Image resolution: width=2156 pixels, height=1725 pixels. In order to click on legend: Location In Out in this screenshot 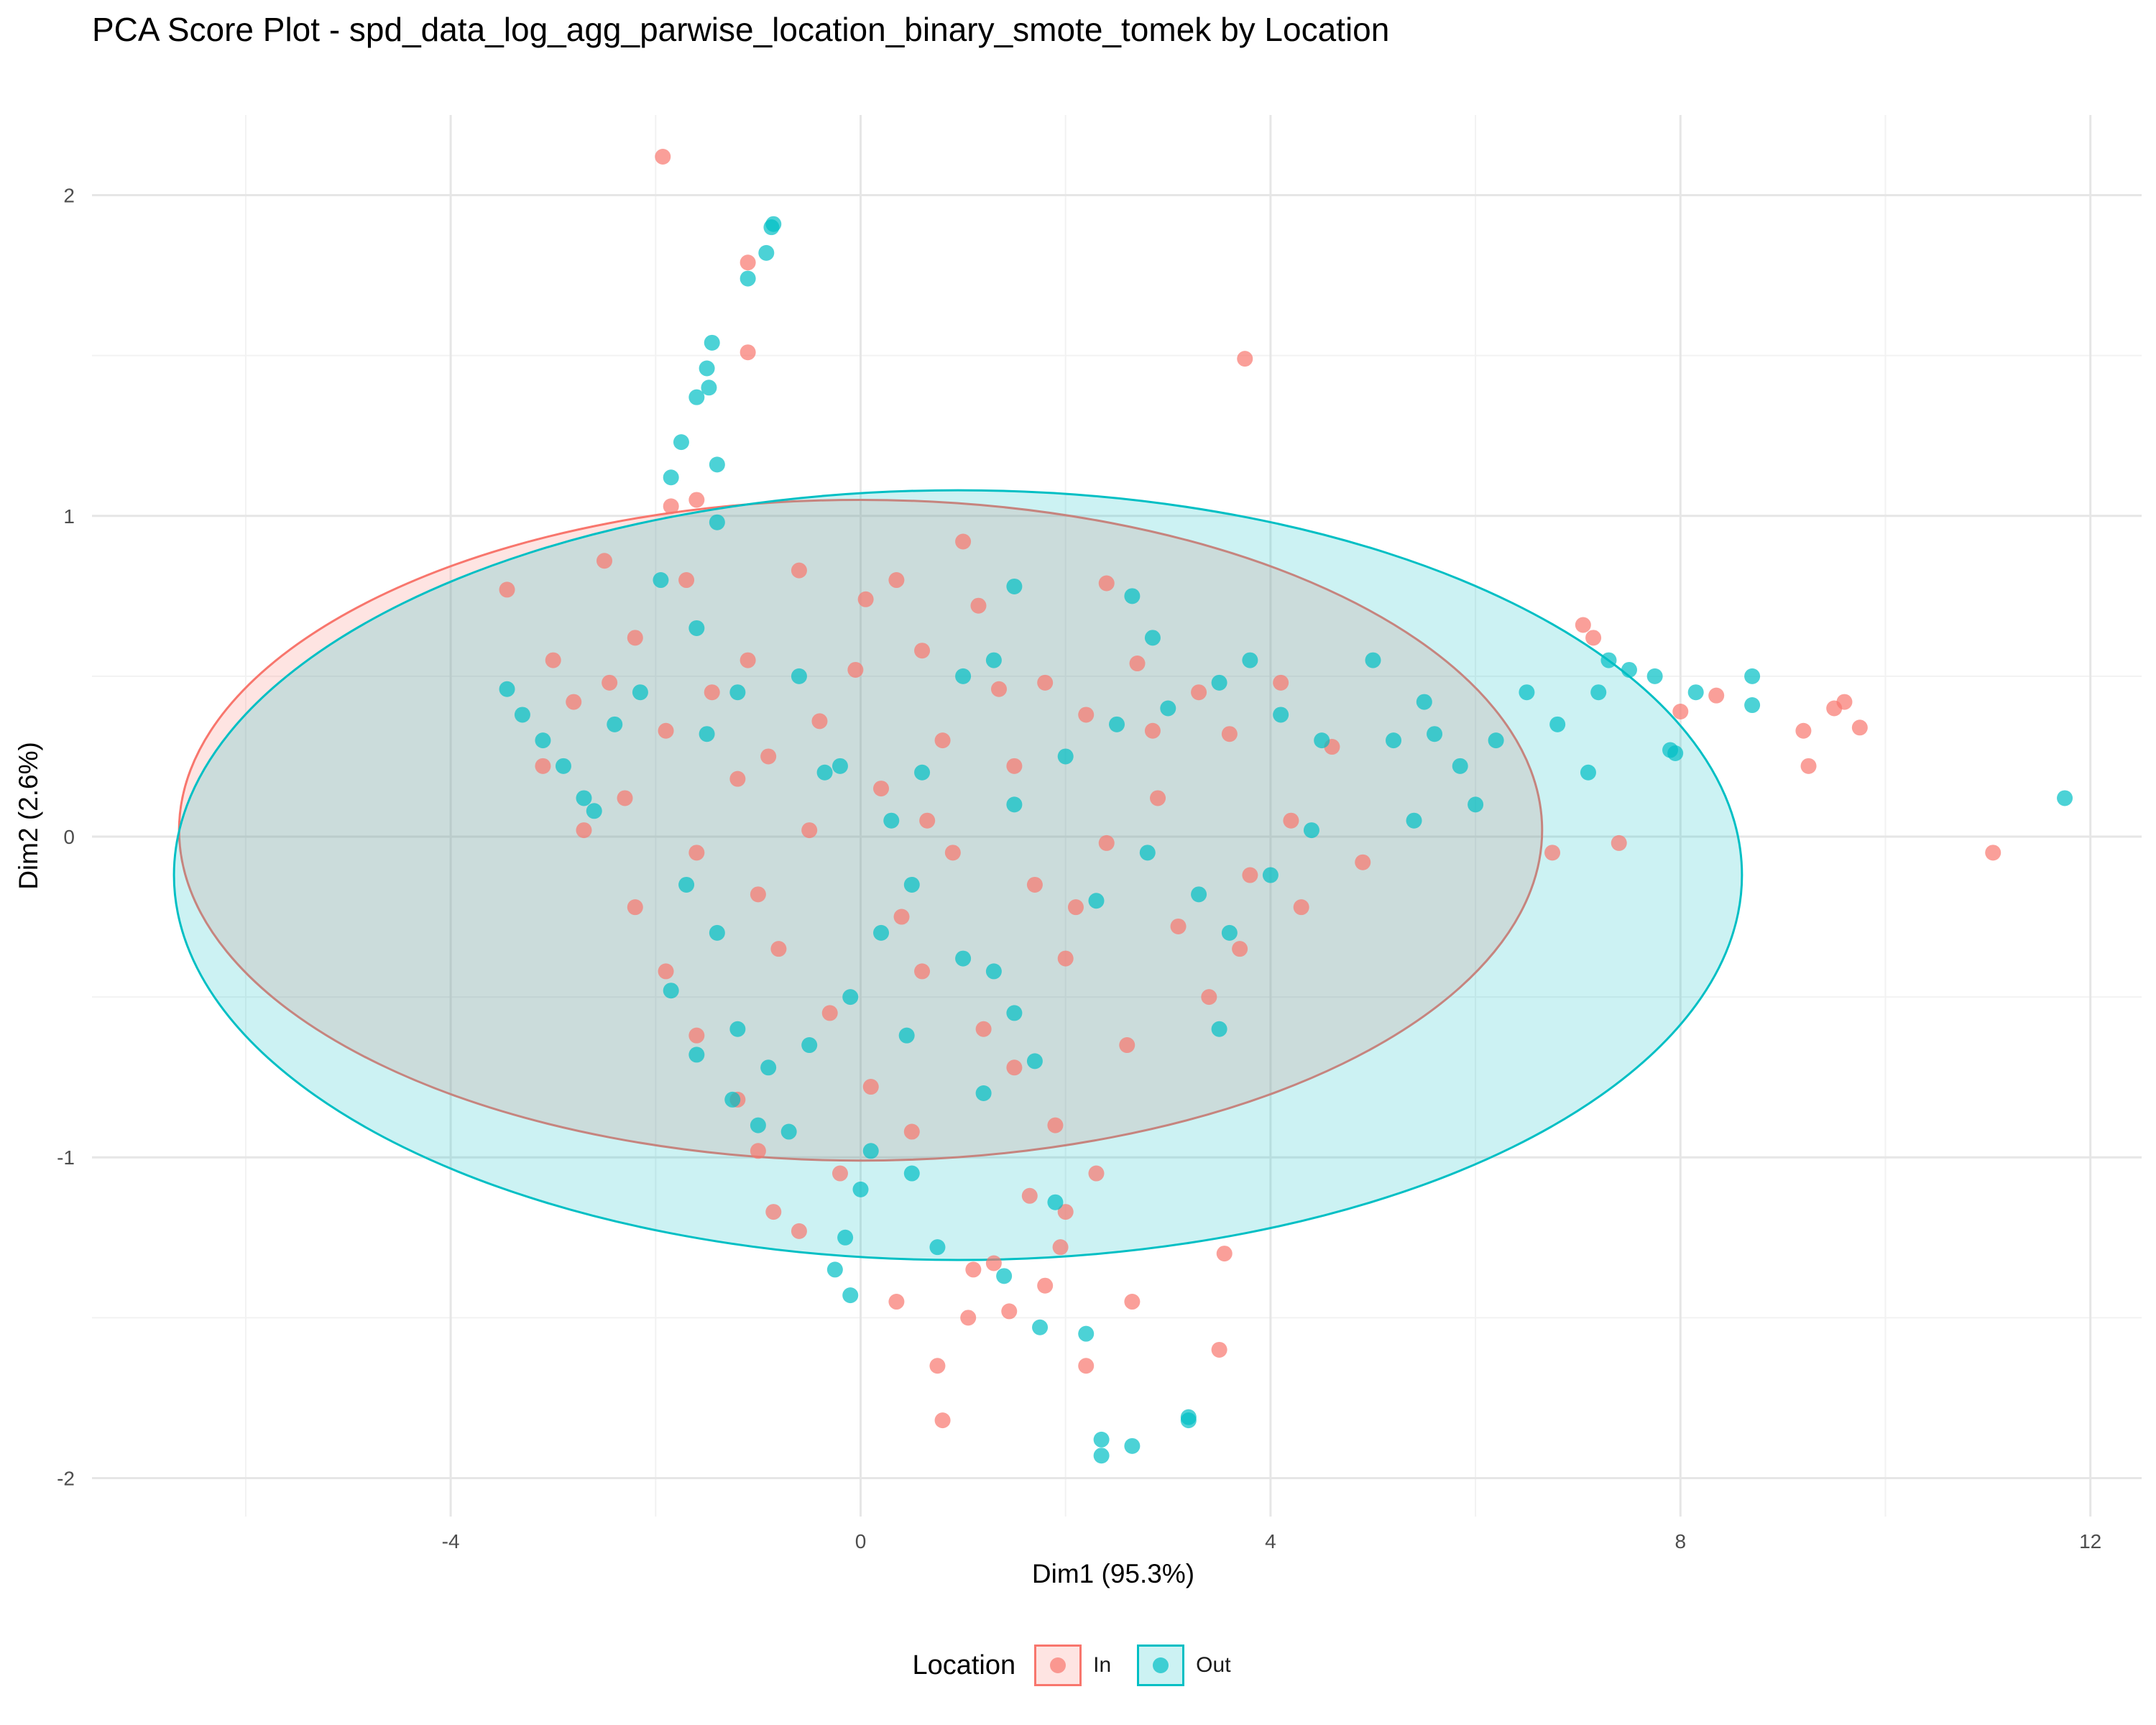, I will do `click(1078, 1665)`.